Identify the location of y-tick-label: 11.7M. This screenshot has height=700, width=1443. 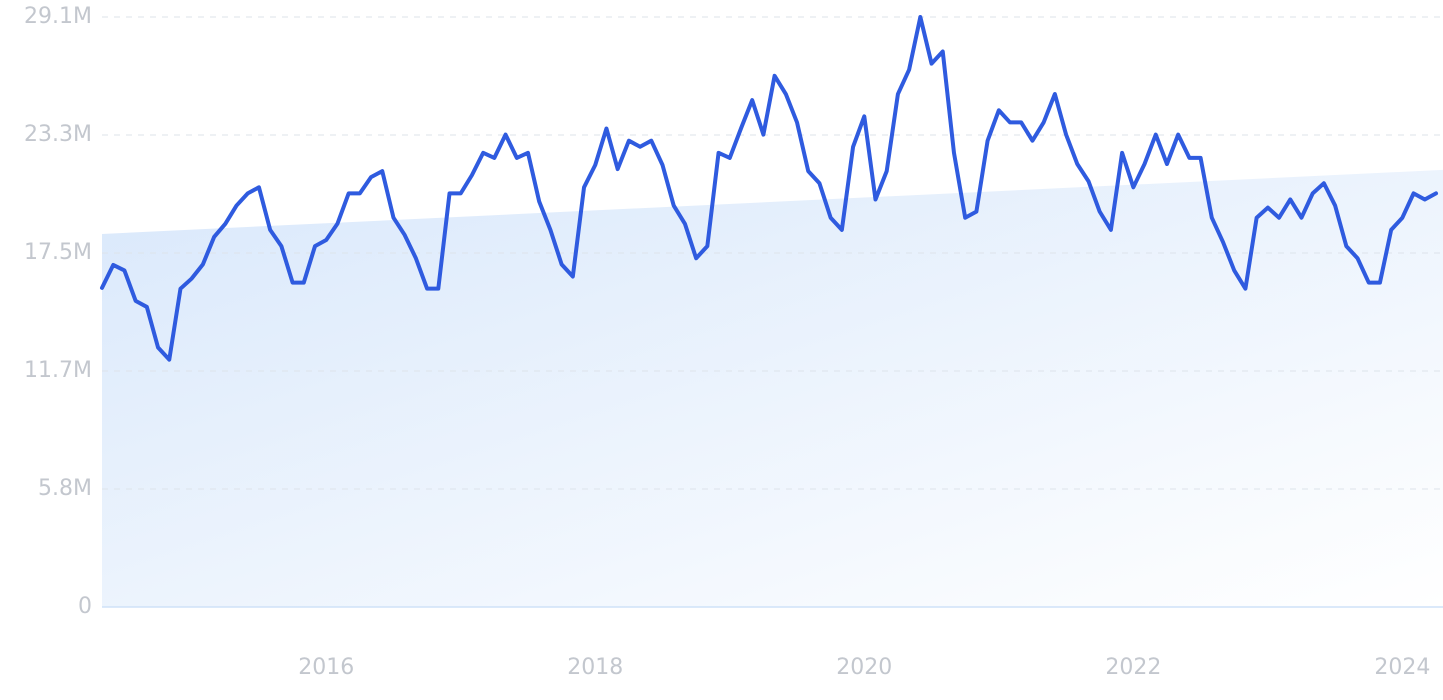
(58, 370).